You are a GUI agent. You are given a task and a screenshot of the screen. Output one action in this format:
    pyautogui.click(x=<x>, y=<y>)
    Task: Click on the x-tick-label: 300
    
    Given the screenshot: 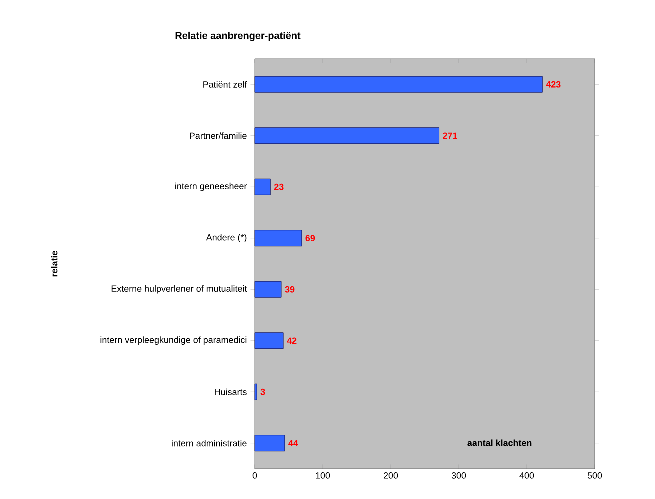 What is the action you would take?
    pyautogui.click(x=459, y=475)
    